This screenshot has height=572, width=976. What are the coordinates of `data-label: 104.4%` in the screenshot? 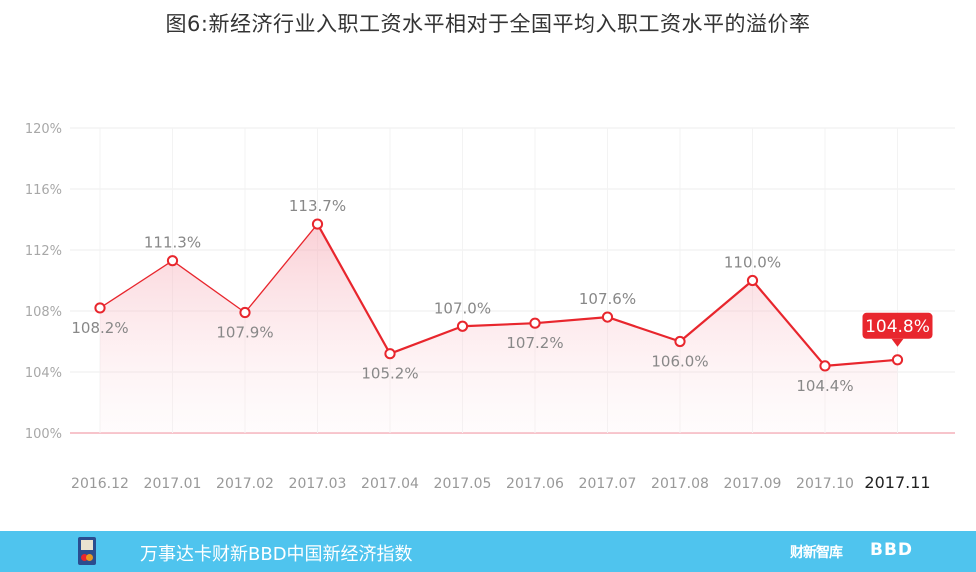 It's located at (824, 386).